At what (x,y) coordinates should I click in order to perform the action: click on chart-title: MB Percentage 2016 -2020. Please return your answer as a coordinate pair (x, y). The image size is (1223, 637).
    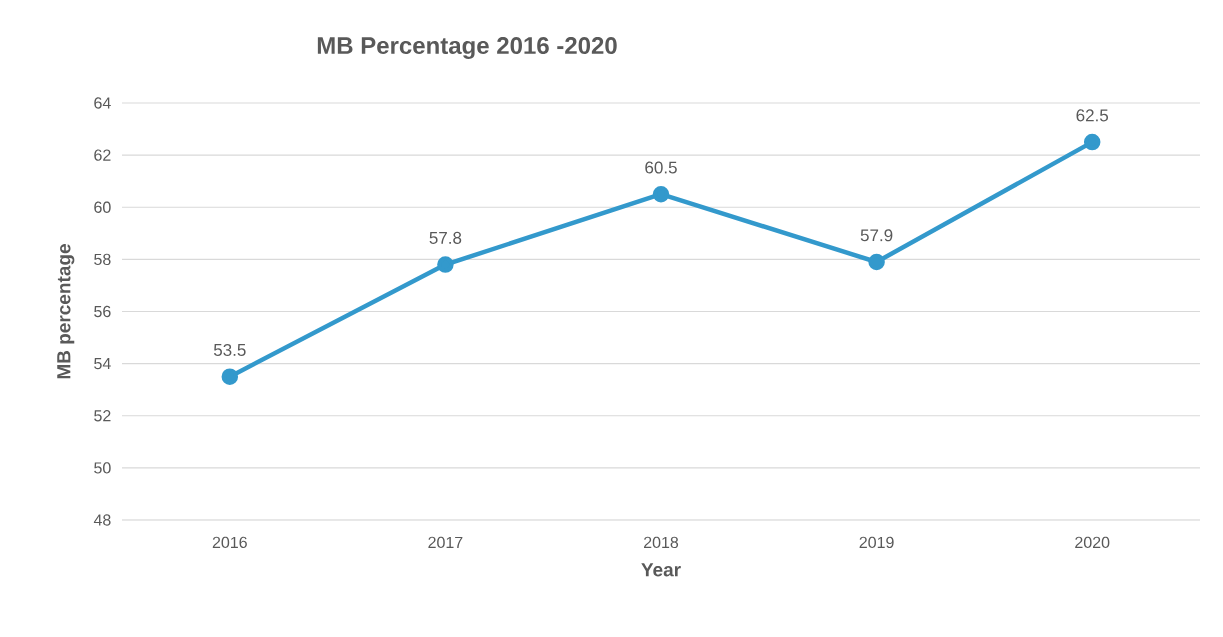
    Looking at the image, I should click on (467, 48).